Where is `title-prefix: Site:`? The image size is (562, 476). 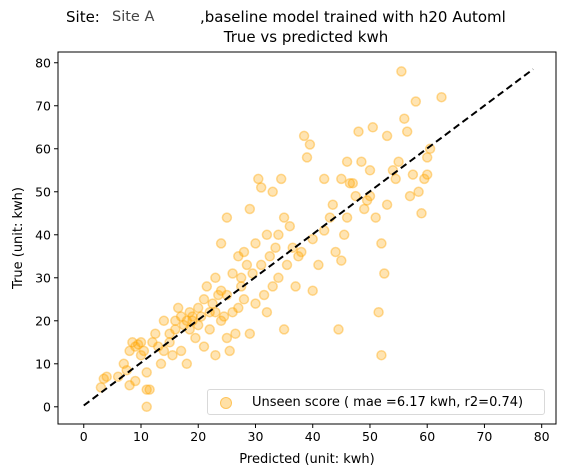
title-prefix: Site: is located at coordinates (83, 17).